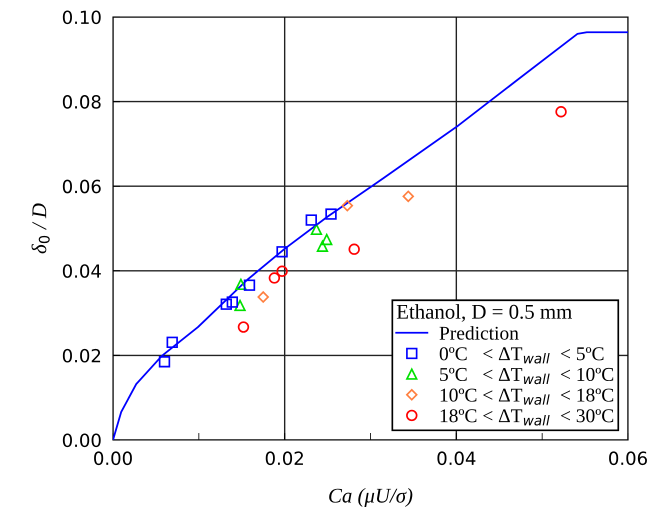 The width and height of the screenshot is (657, 523). What do you see at coordinates (81, 102) in the screenshot?
I see `y-tick-label: 0.08` at bounding box center [81, 102].